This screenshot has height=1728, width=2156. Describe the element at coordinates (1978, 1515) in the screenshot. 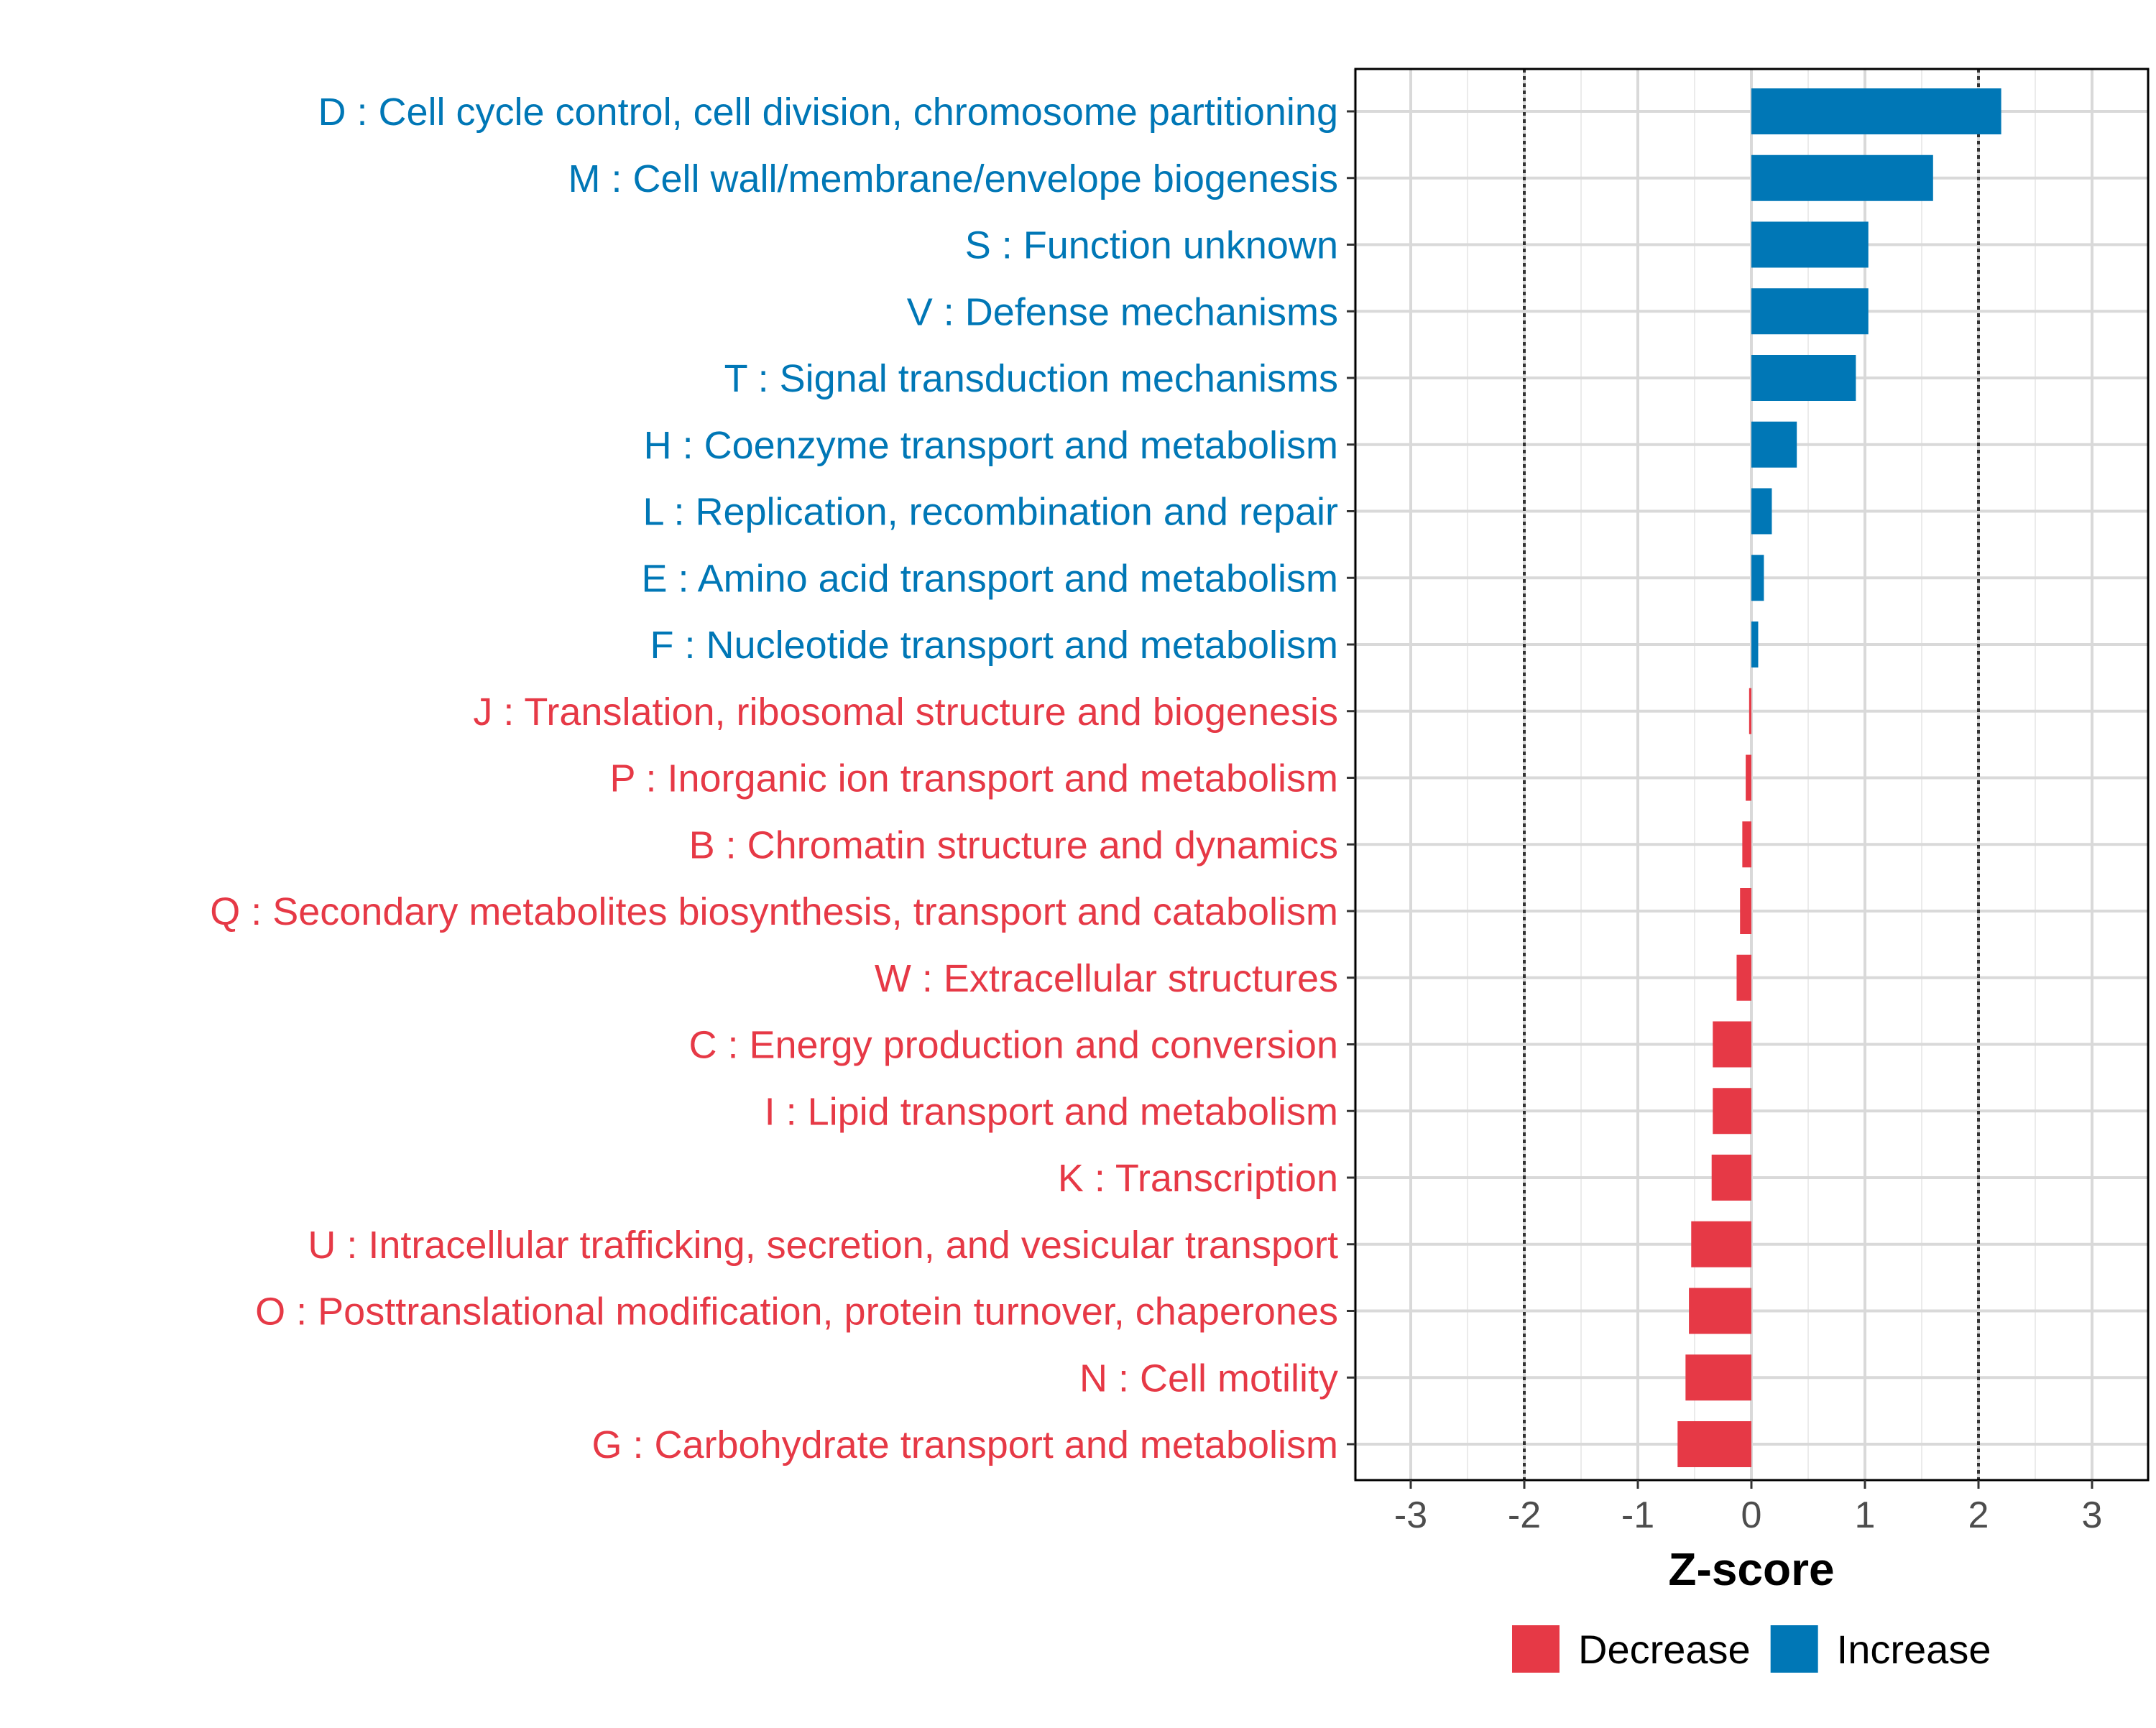

I see `x-tick-label: 2` at that location.